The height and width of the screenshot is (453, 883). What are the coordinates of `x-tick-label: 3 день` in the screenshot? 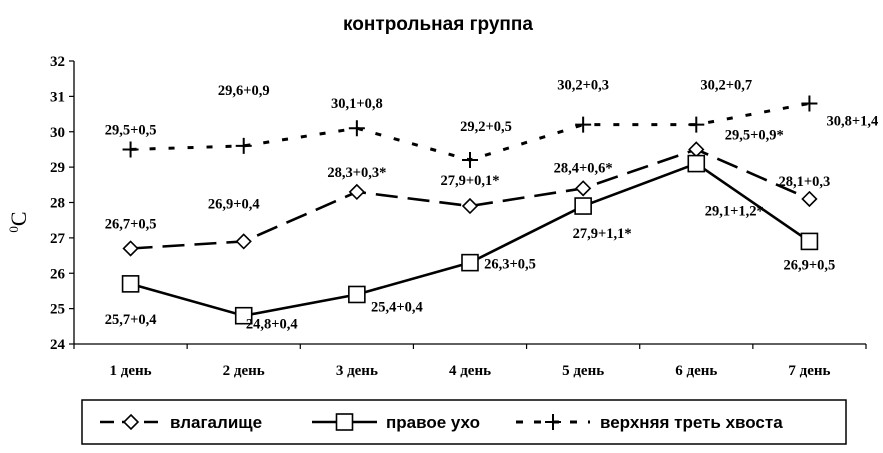 It's located at (357, 371).